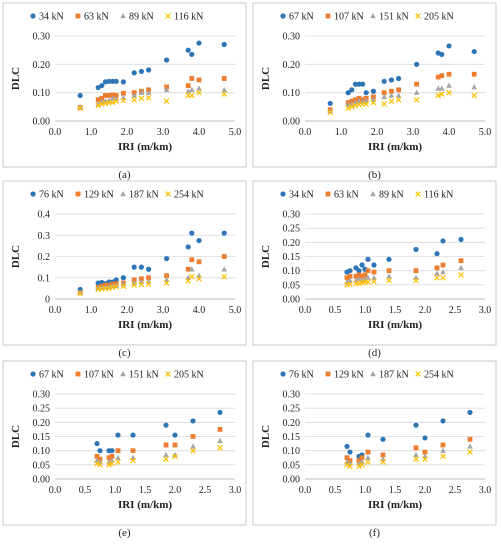 Image resolution: width=501 pixels, height=555 pixels. I want to click on legend-label: 63 kN, so click(346, 195).